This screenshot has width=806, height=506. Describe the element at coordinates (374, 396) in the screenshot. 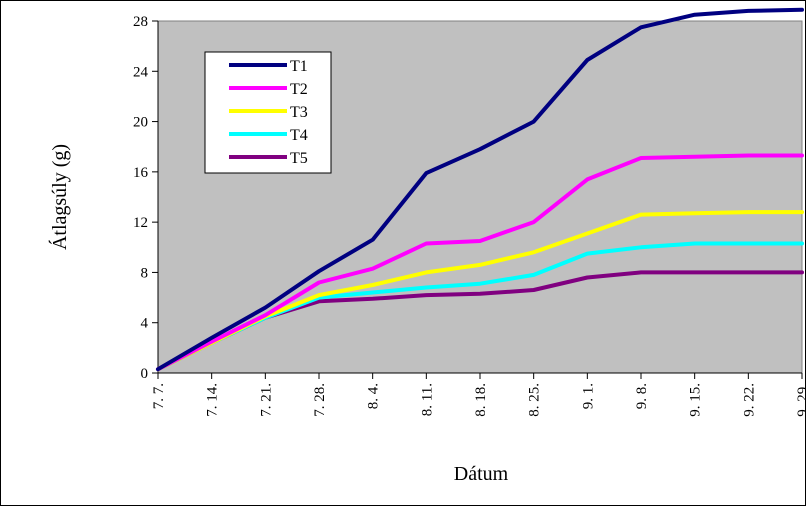

I see `x-tick-label: 8. 4.` at that location.